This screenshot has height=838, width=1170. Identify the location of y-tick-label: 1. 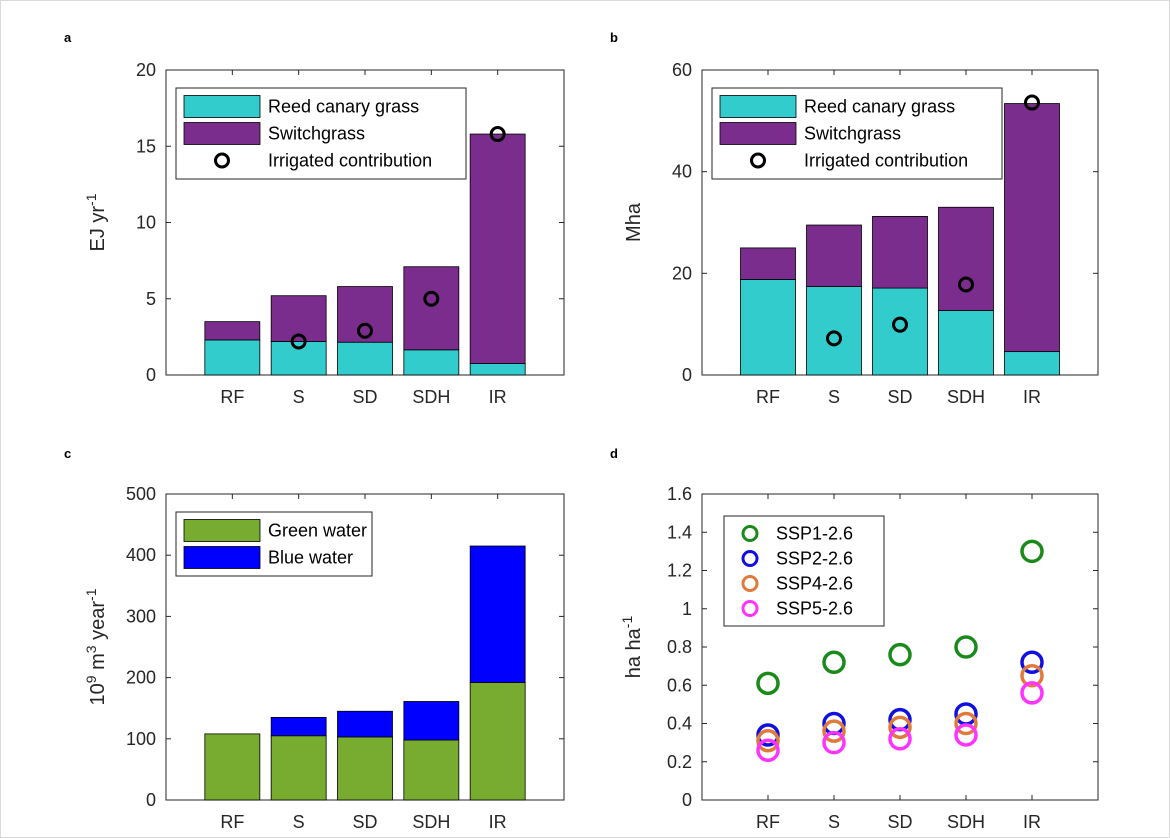
(687, 609).